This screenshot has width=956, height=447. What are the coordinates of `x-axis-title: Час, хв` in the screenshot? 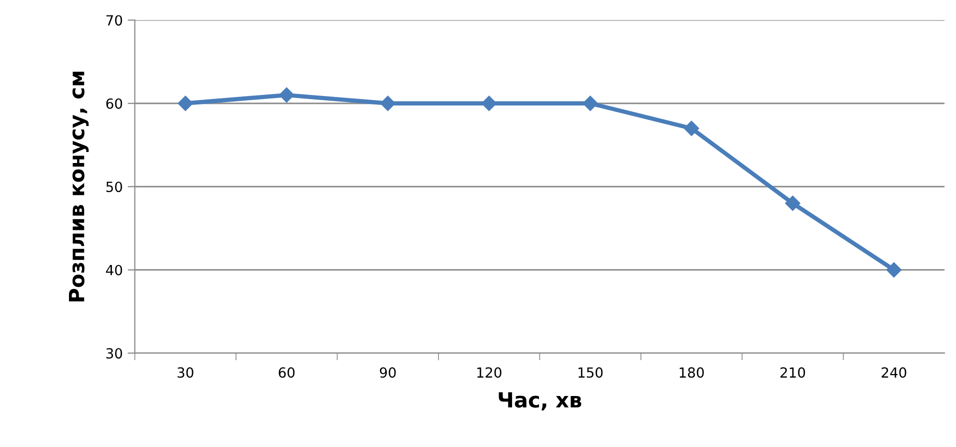 It's located at (540, 401).